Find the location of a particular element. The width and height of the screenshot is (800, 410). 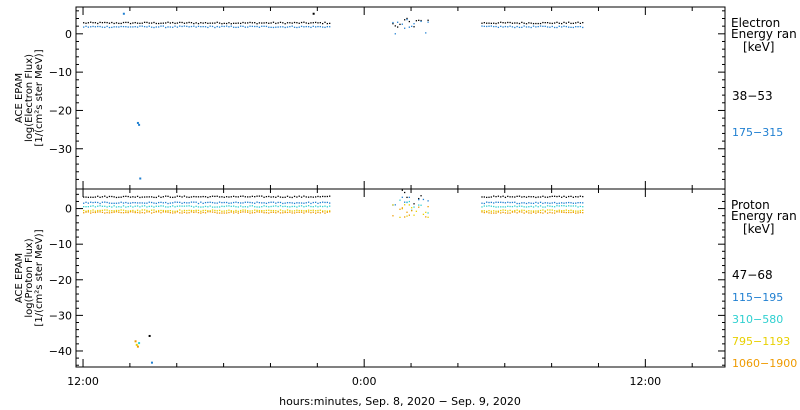

data-series is located at coordinates (333, 211).